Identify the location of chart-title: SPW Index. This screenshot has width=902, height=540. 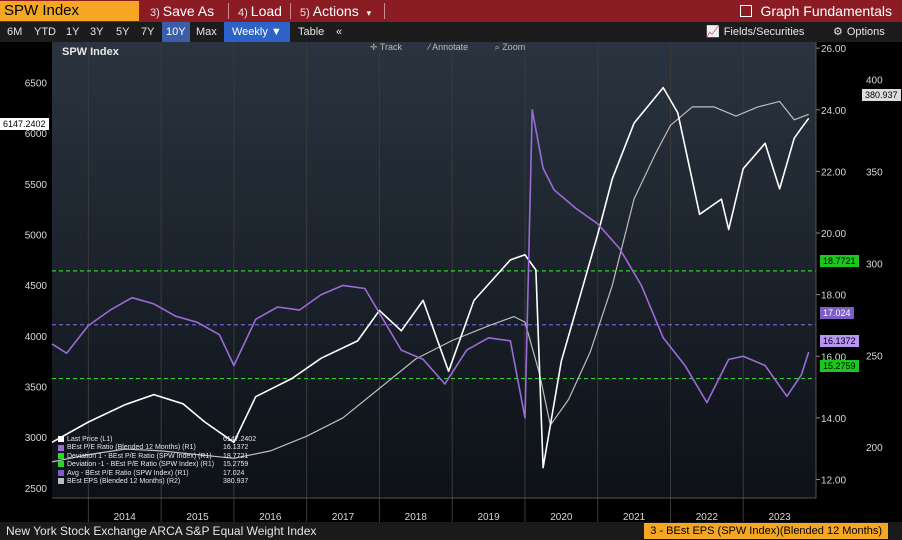
(90, 52).